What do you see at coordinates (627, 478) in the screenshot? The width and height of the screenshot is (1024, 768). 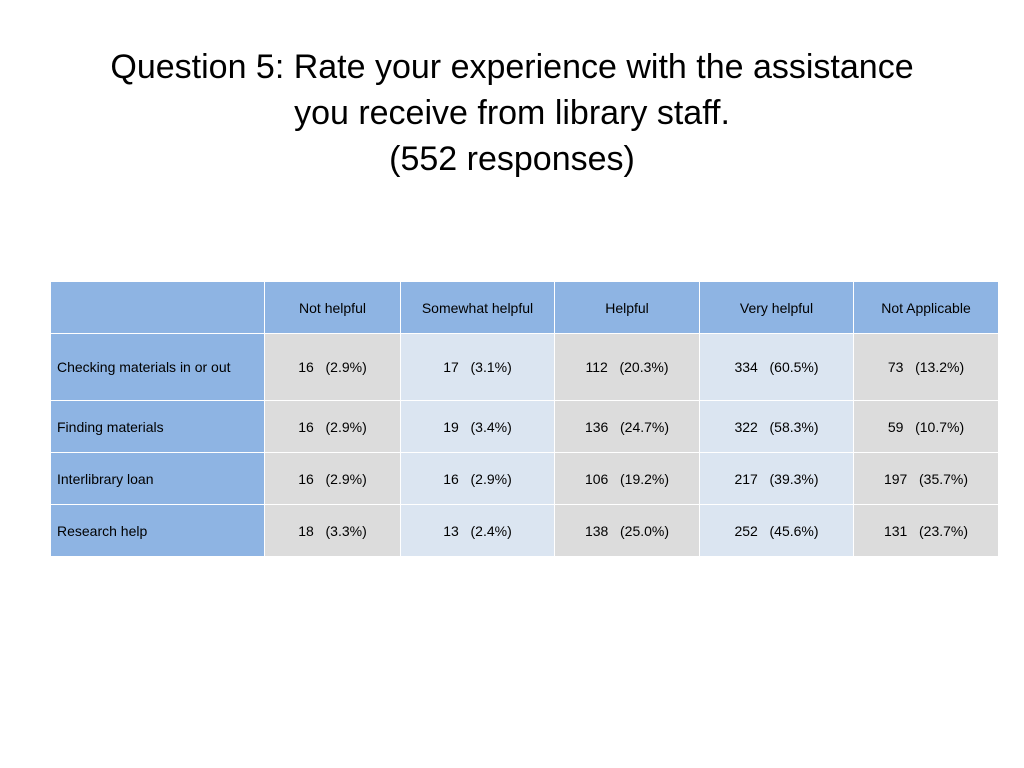 I see `table-cell: 106 (19.2%)` at bounding box center [627, 478].